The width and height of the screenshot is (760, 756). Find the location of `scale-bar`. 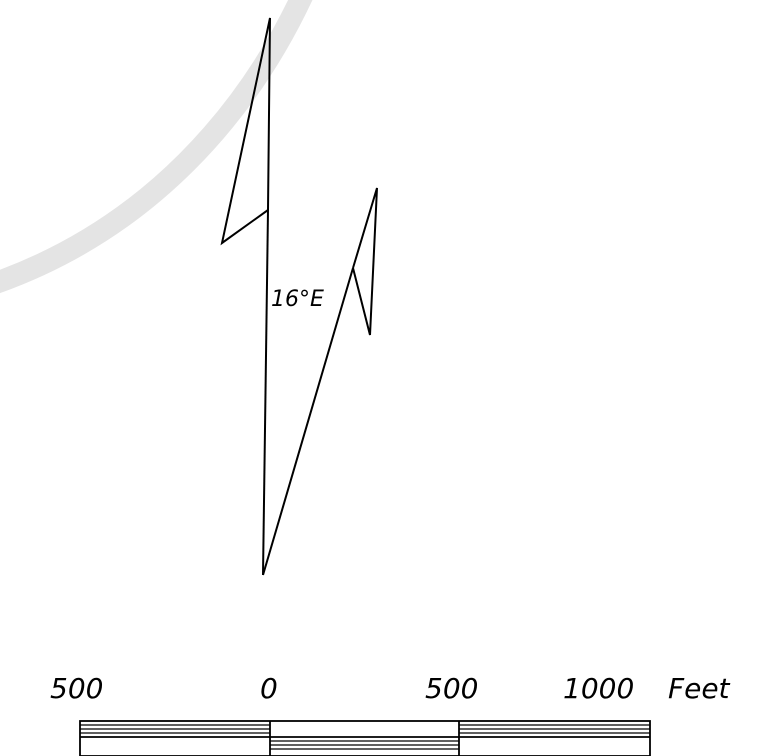

scale-bar is located at coordinates (365, 738).